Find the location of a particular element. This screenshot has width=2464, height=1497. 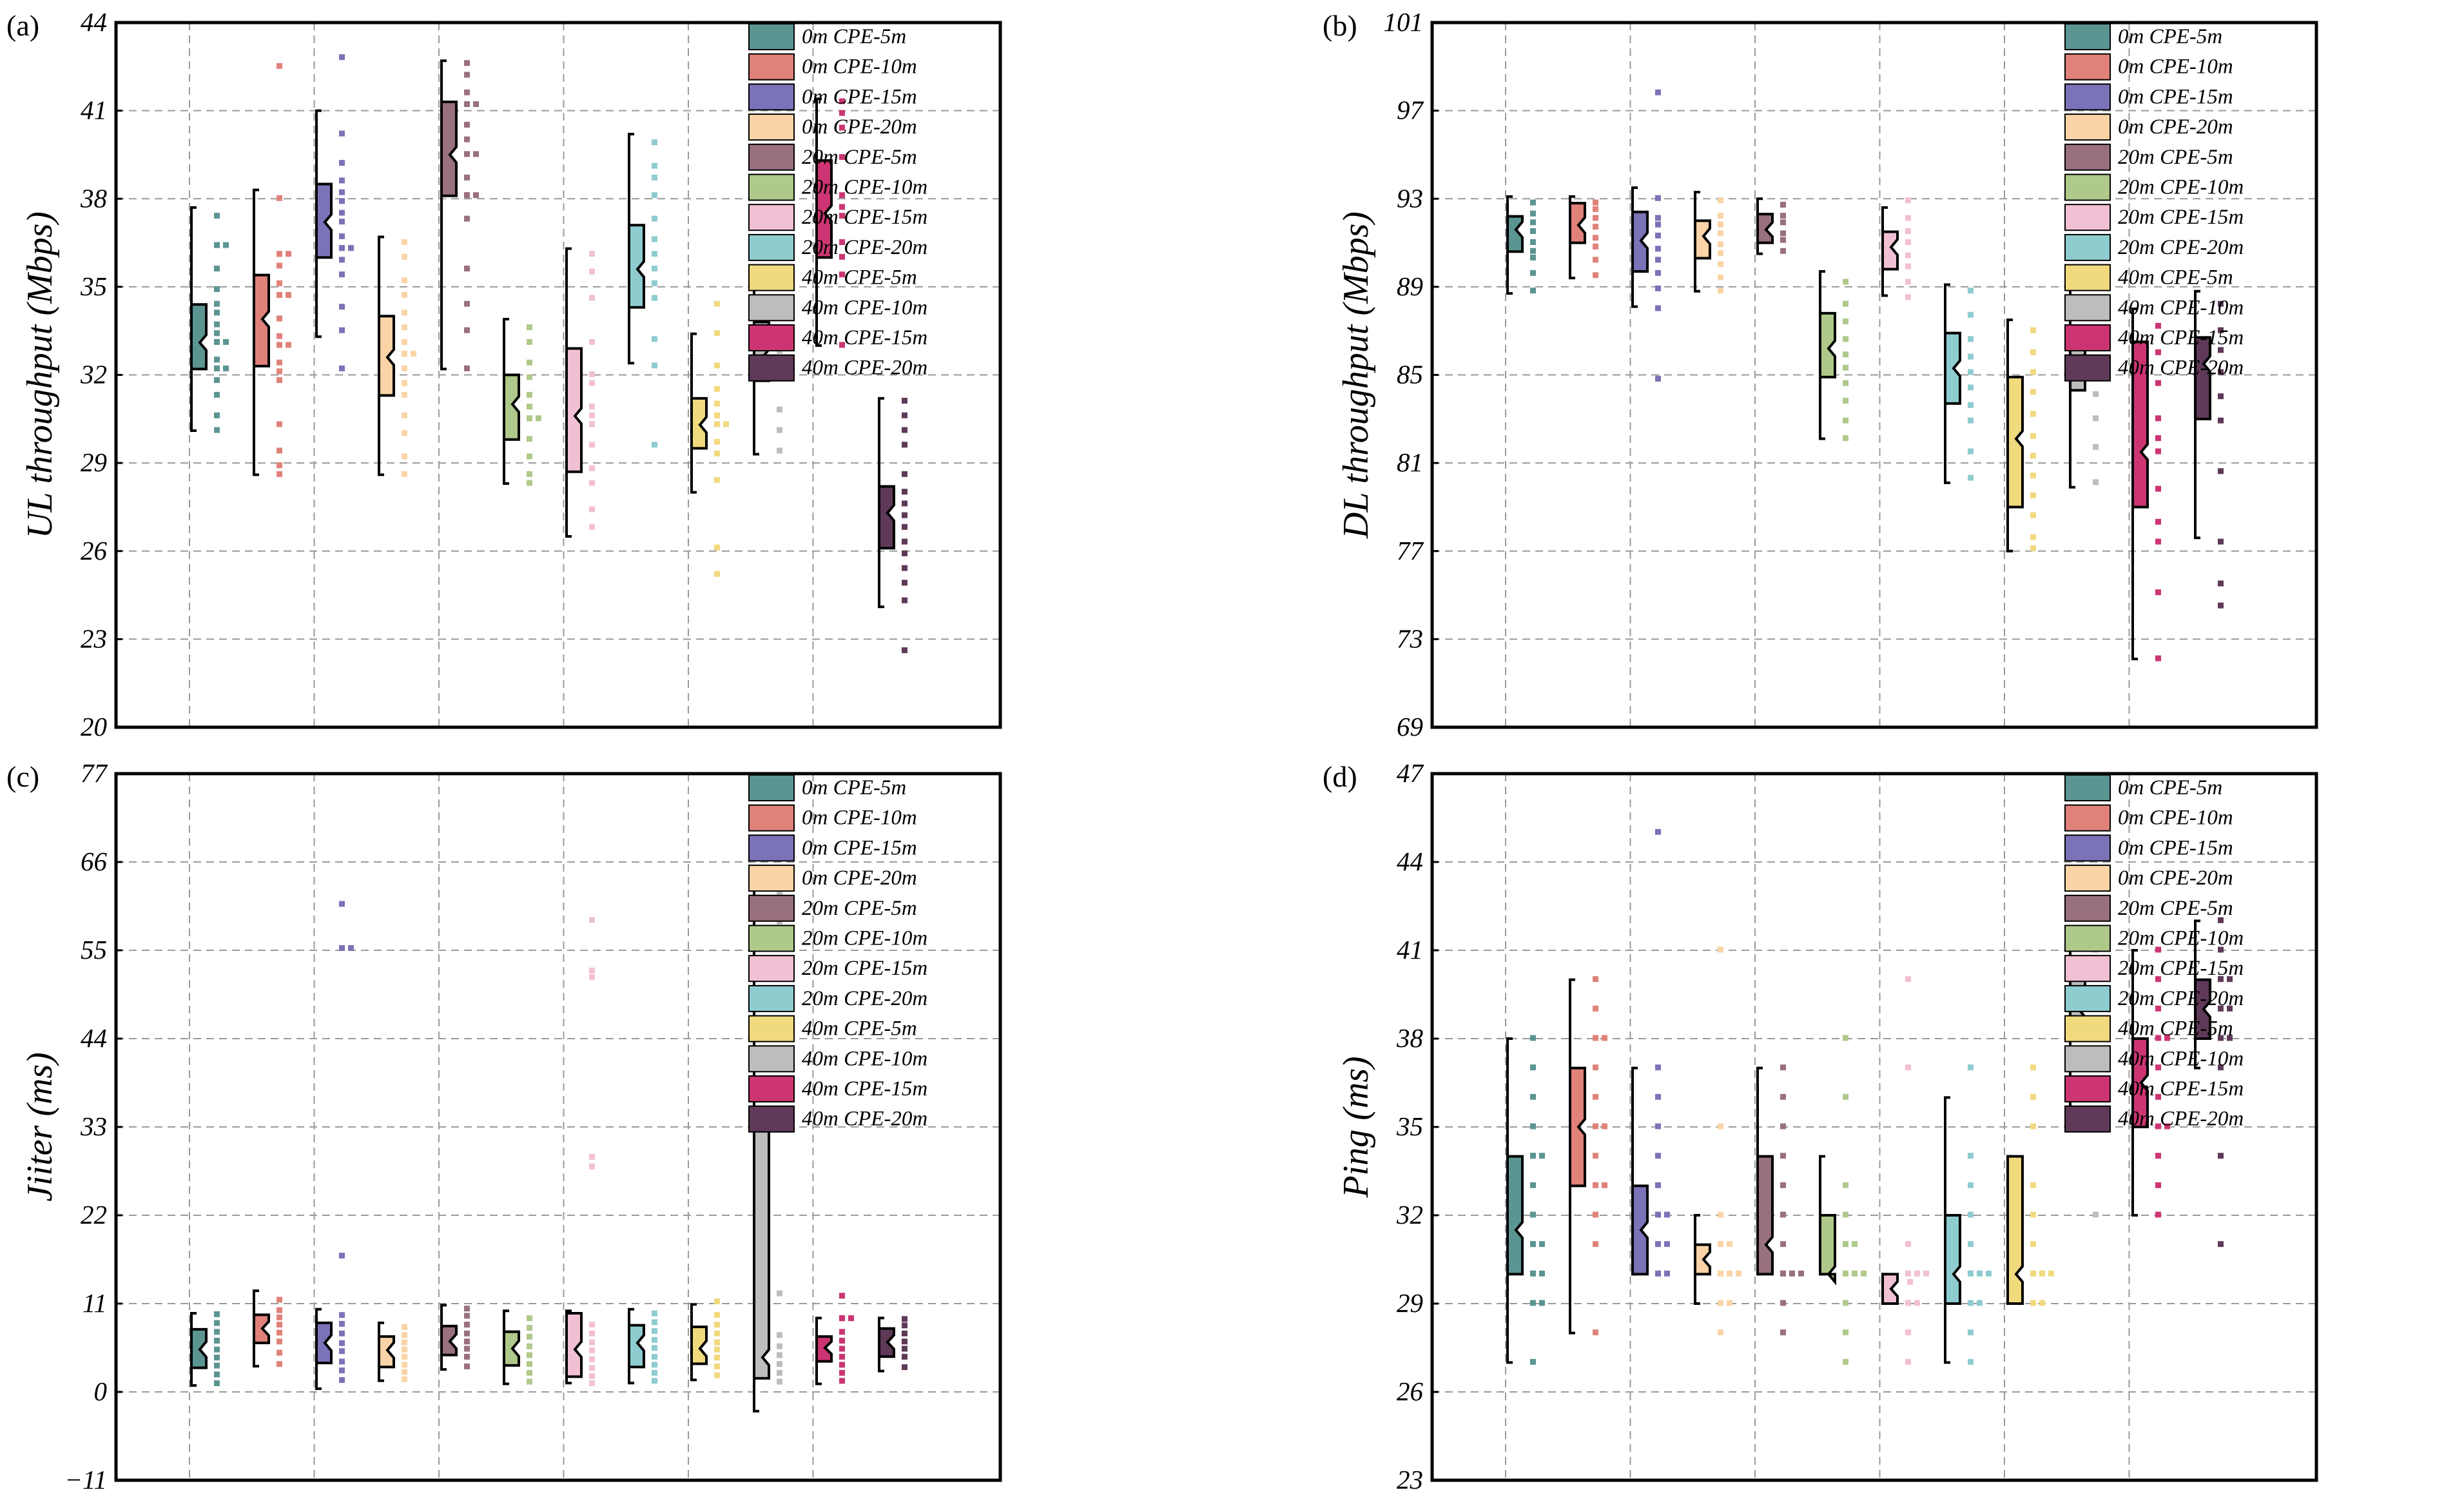

y-ticks: 20 23 26 29 32 35 38 41 44 is located at coordinates (101, 374).